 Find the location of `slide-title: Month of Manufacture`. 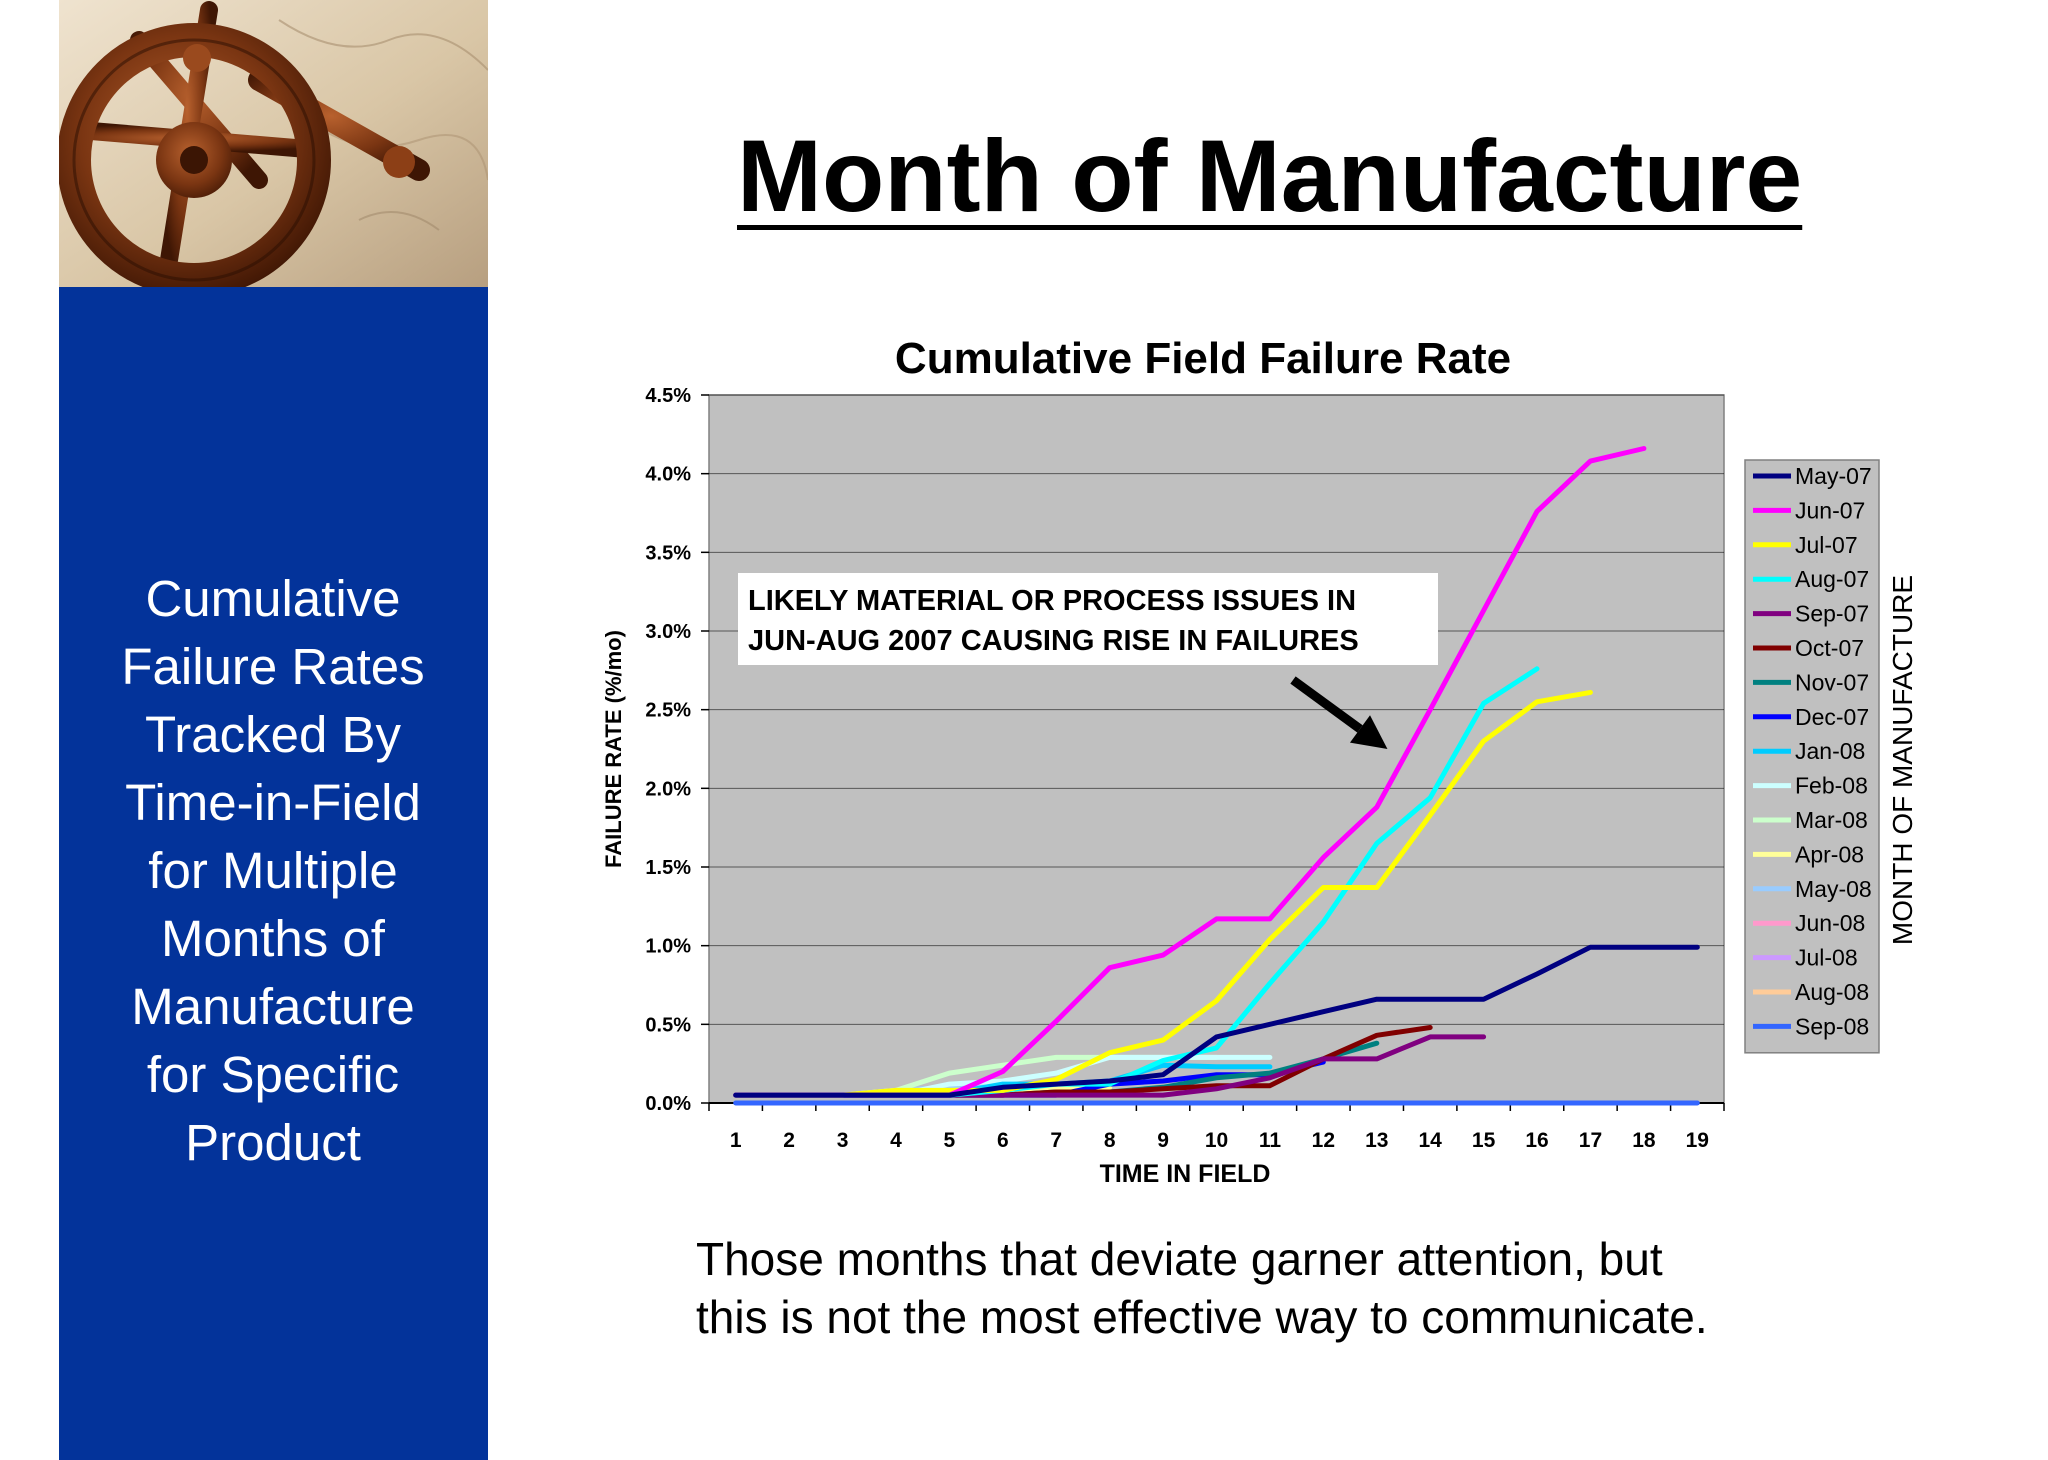

slide-title: Month of Manufacture is located at coordinates (1270, 176).